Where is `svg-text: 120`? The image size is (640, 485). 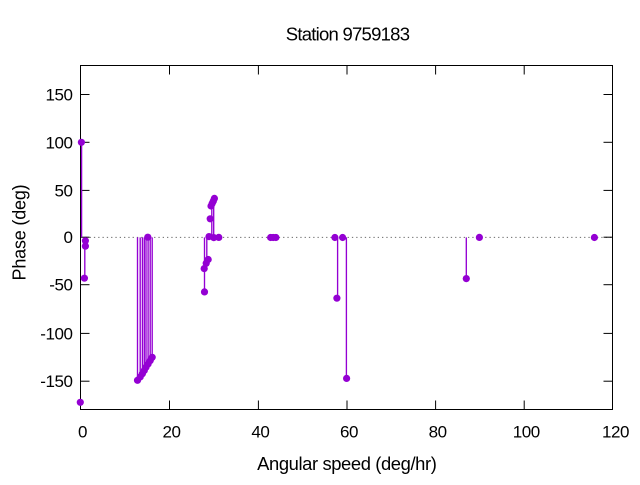 svg-text: 120 is located at coordinates (615, 432).